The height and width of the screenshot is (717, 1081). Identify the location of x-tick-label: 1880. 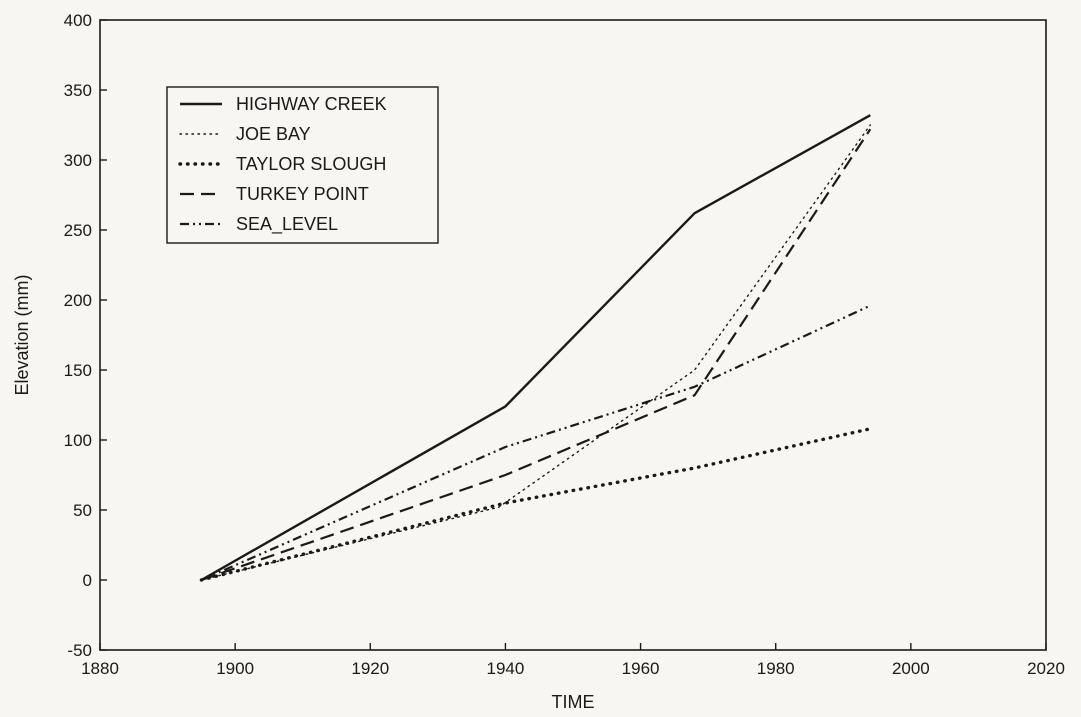
(100, 668).